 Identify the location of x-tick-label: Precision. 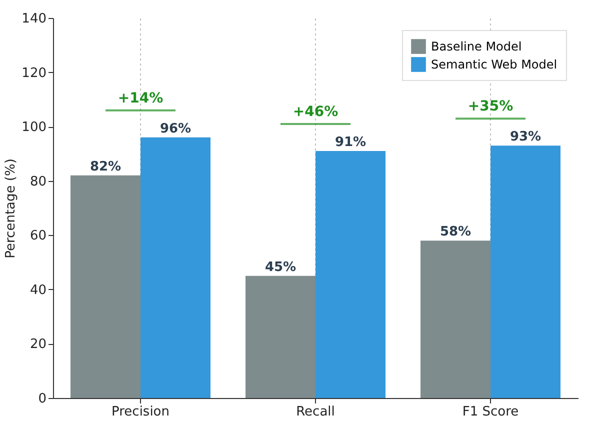
(140, 412).